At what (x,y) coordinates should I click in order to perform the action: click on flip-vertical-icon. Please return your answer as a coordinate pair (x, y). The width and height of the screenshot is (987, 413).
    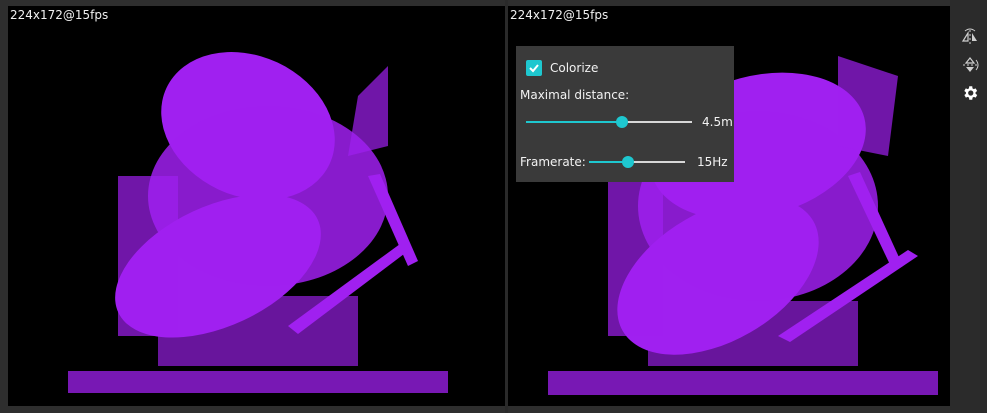
    Looking at the image, I should click on (970, 65).